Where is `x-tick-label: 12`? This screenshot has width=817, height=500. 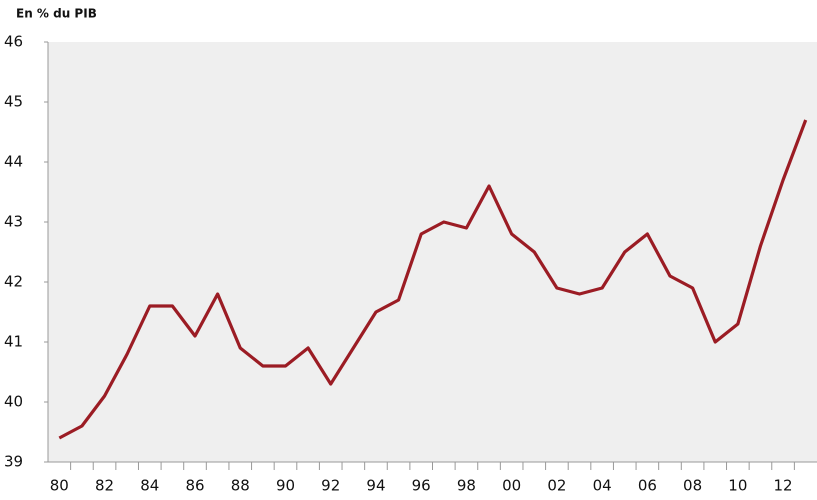
x-tick-label: 12 is located at coordinates (783, 486).